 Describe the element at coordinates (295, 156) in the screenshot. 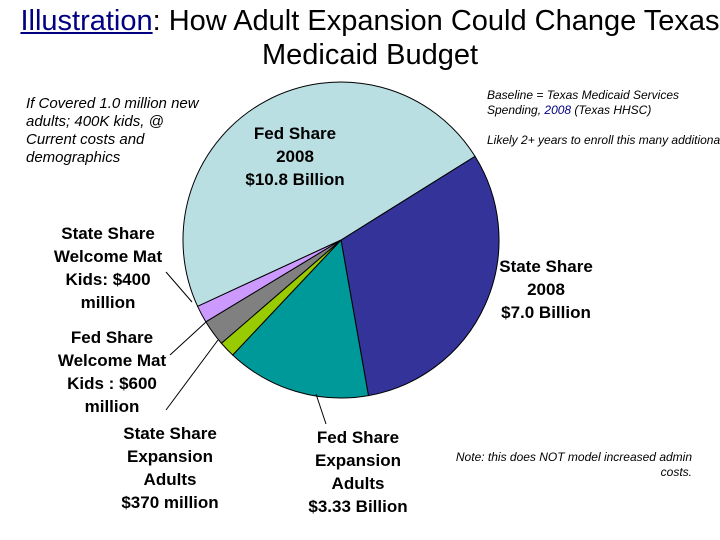

I see `slice-label: Fed Share 2008 $10.8 Billion` at that location.